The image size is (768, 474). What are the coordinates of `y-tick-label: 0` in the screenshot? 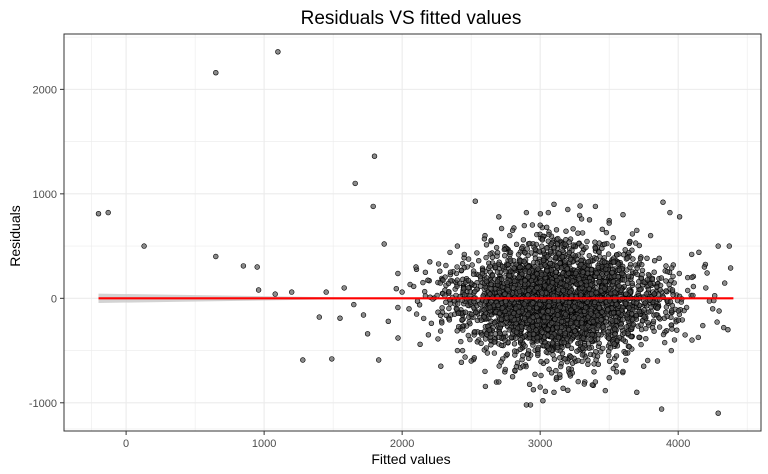 It's located at (54, 299).